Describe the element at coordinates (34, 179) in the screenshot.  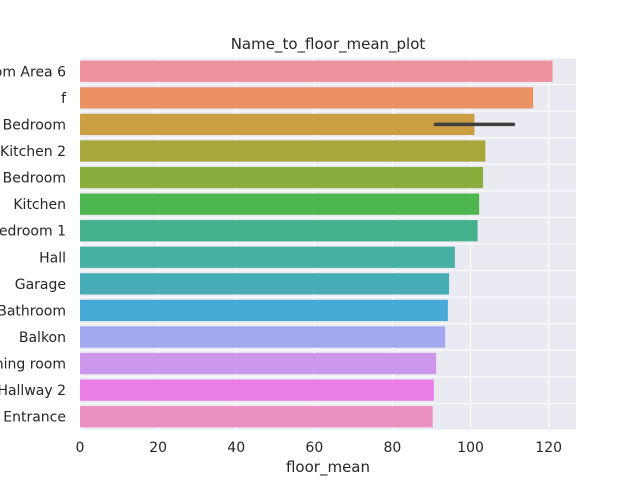
I see `y-tick-label: Bedroom` at that location.